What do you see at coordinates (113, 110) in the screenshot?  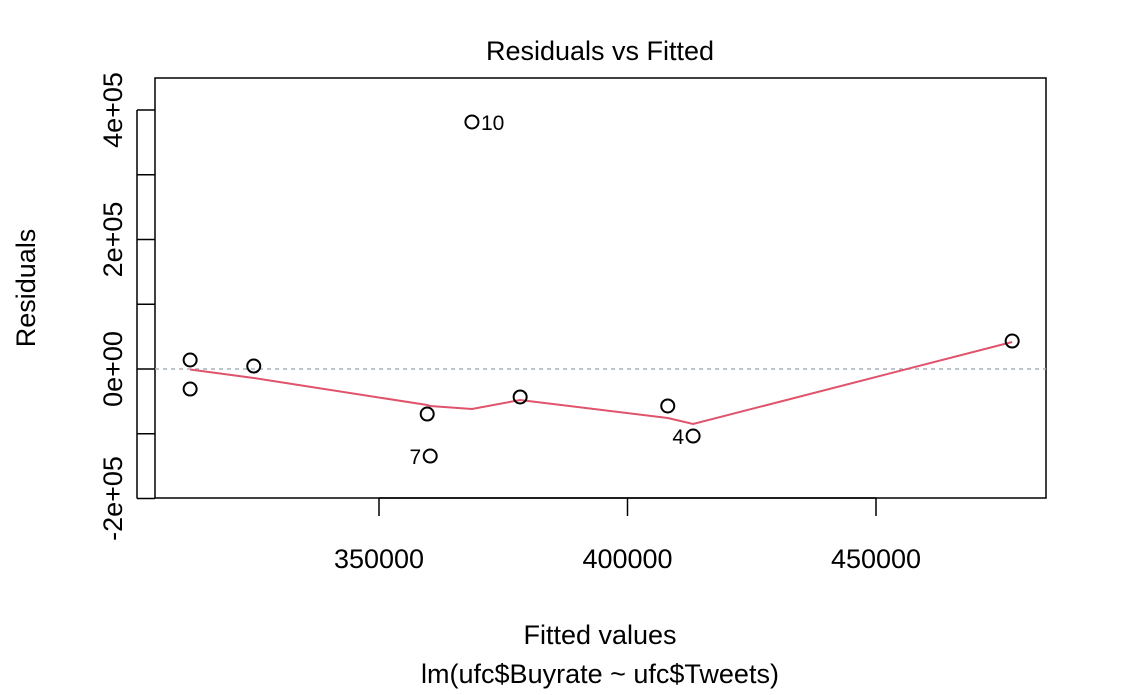 I see `y-tick-label: 4e+05` at bounding box center [113, 110].